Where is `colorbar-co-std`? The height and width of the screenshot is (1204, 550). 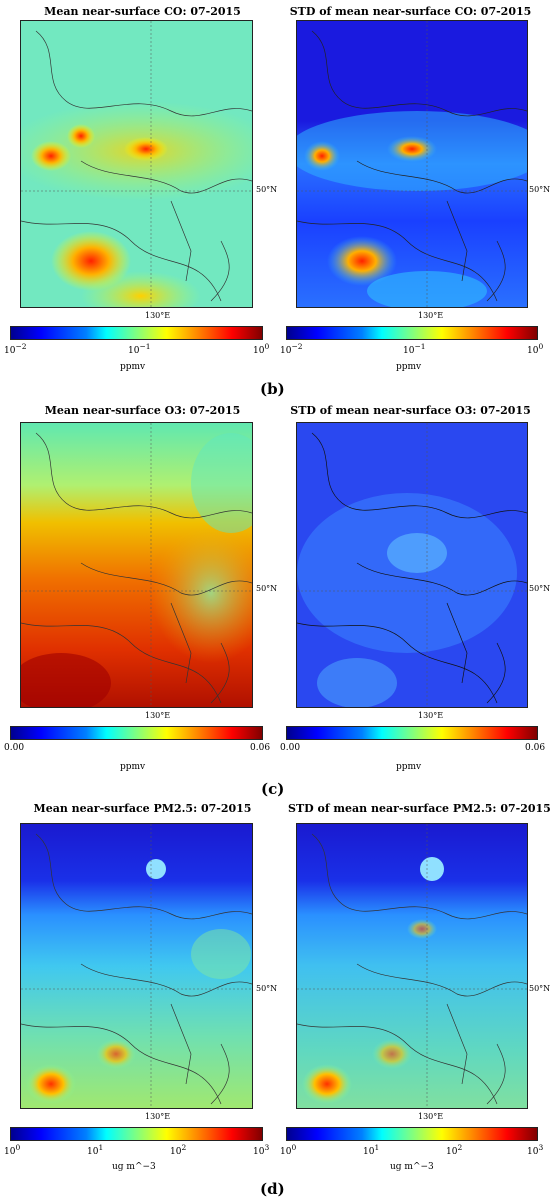 colorbar-co-std is located at coordinates (412, 333).